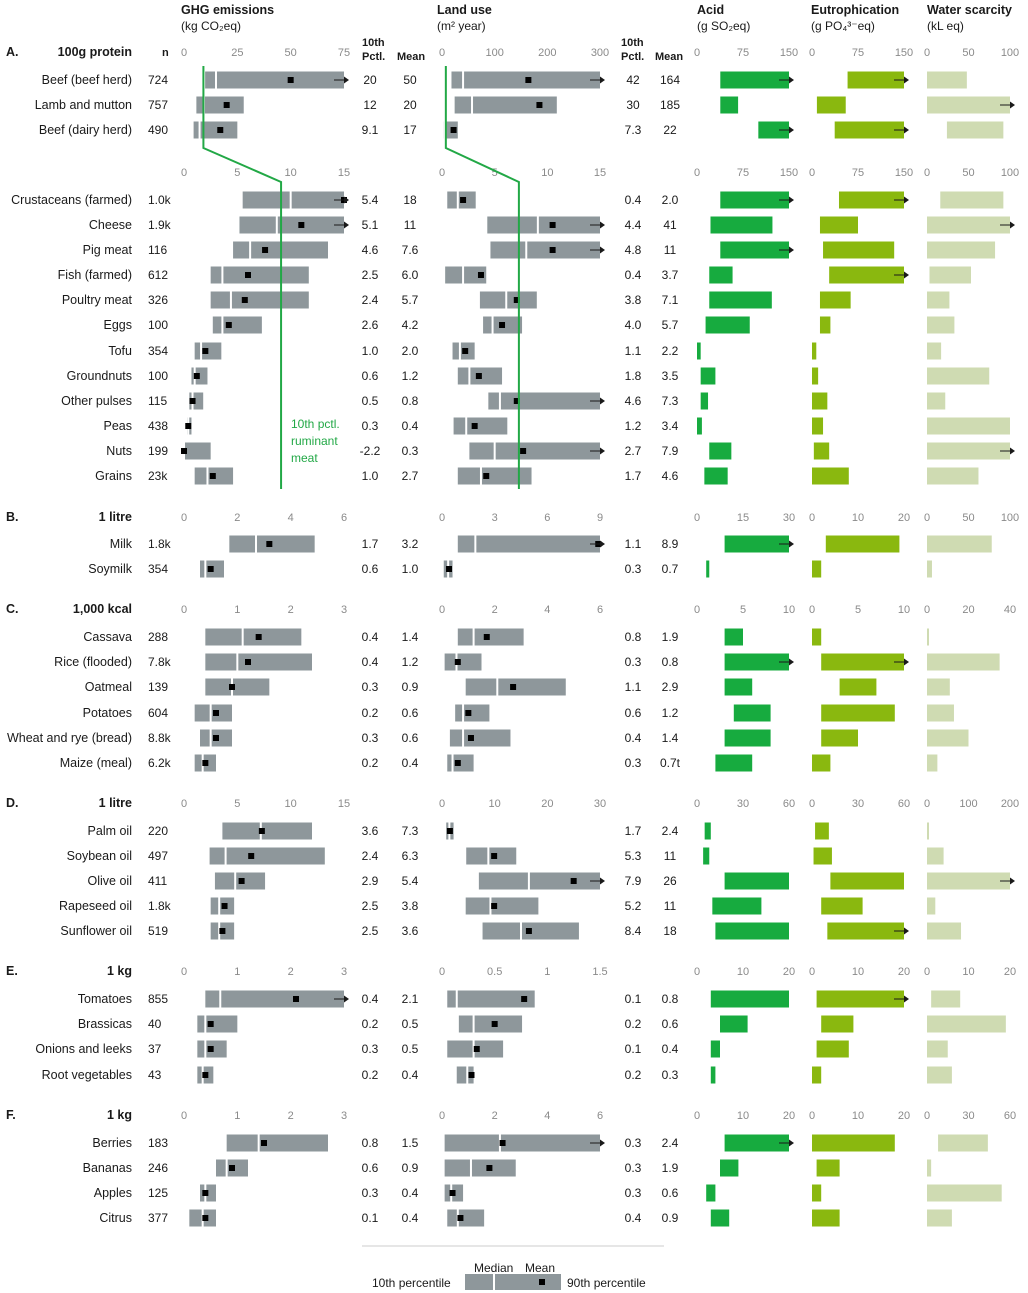 The image size is (1028, 1293). I want to click on row-label-grains: Grains, so click(113, 476).